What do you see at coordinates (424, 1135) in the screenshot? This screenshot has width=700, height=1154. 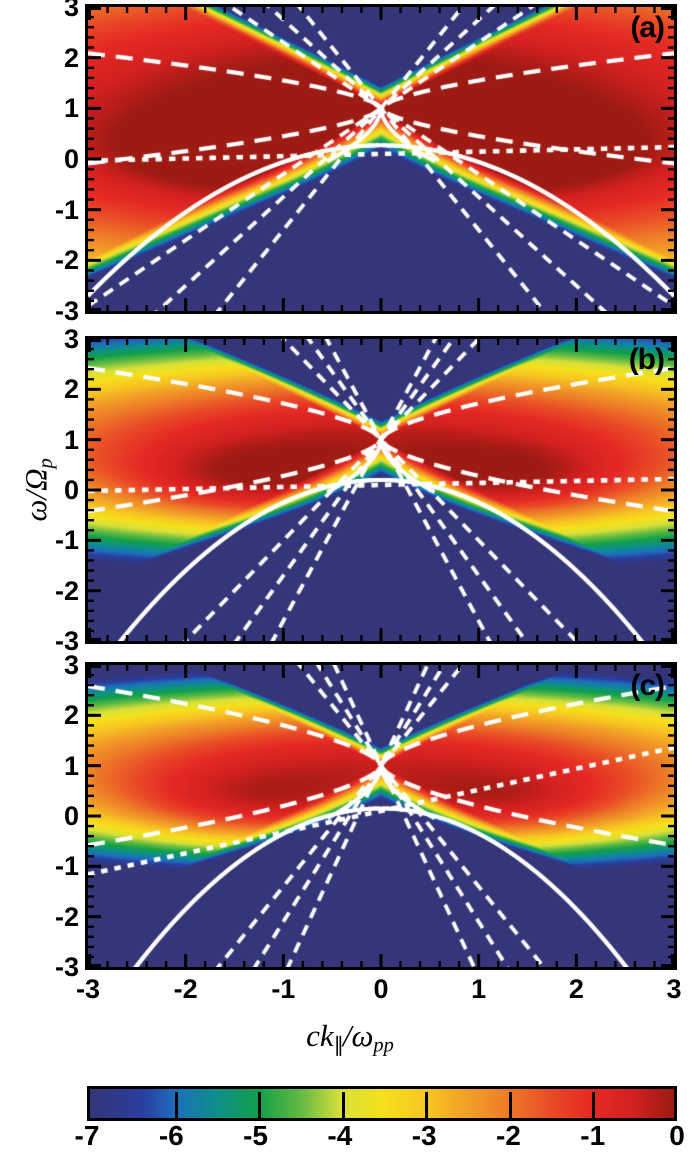 I see `colorbar-tick-label: -3` at bounding box center [424, 1135].